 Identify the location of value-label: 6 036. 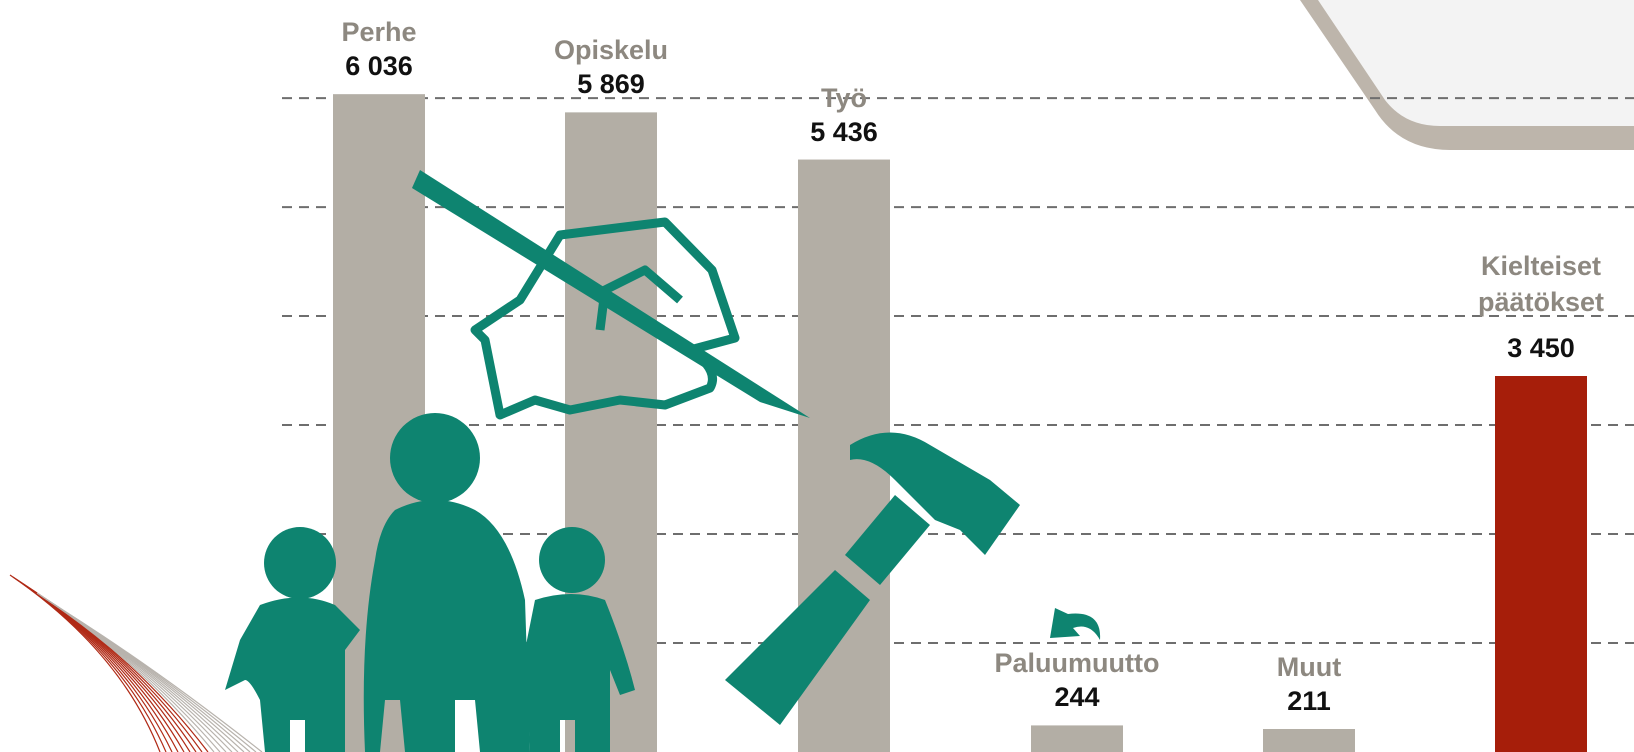
(379, 66).